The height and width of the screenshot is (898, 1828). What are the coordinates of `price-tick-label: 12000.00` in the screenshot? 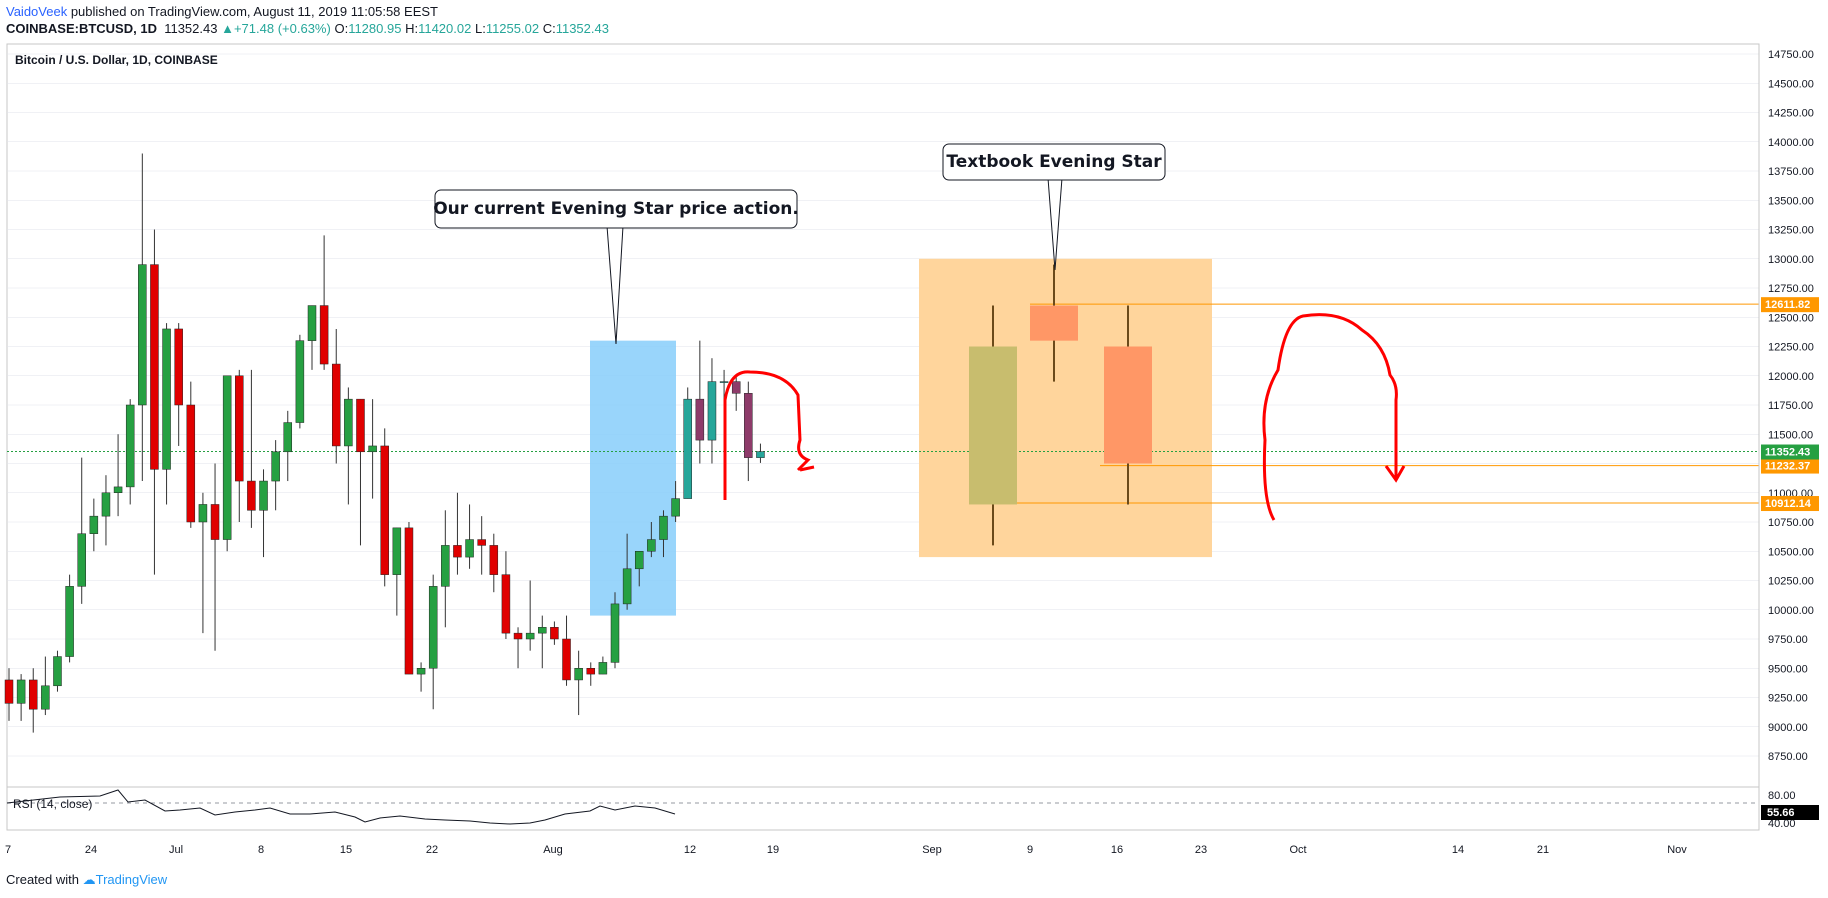 It's located at (1791, 377).